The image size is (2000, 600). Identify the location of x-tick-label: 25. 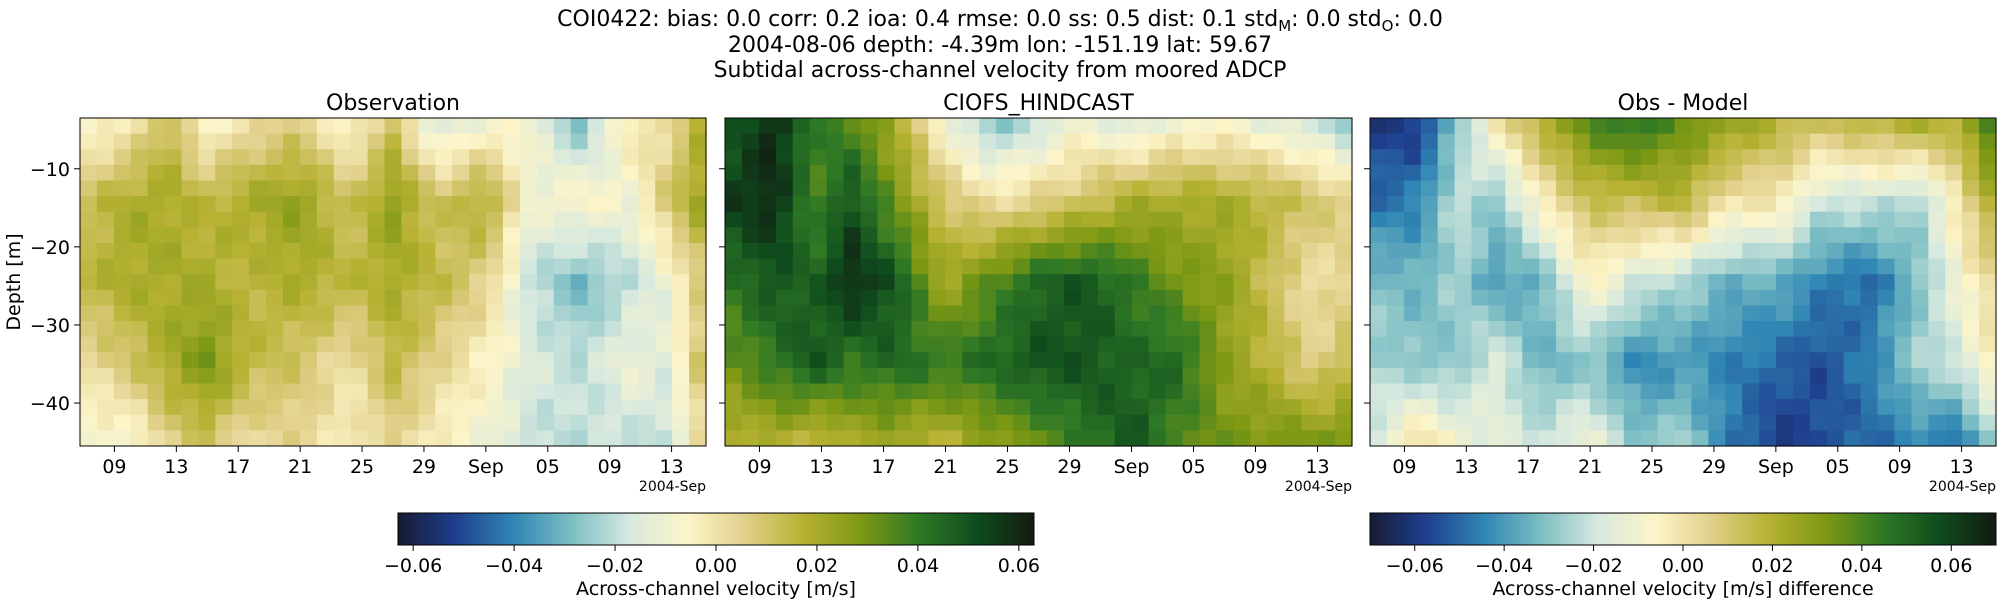
(362, 467).